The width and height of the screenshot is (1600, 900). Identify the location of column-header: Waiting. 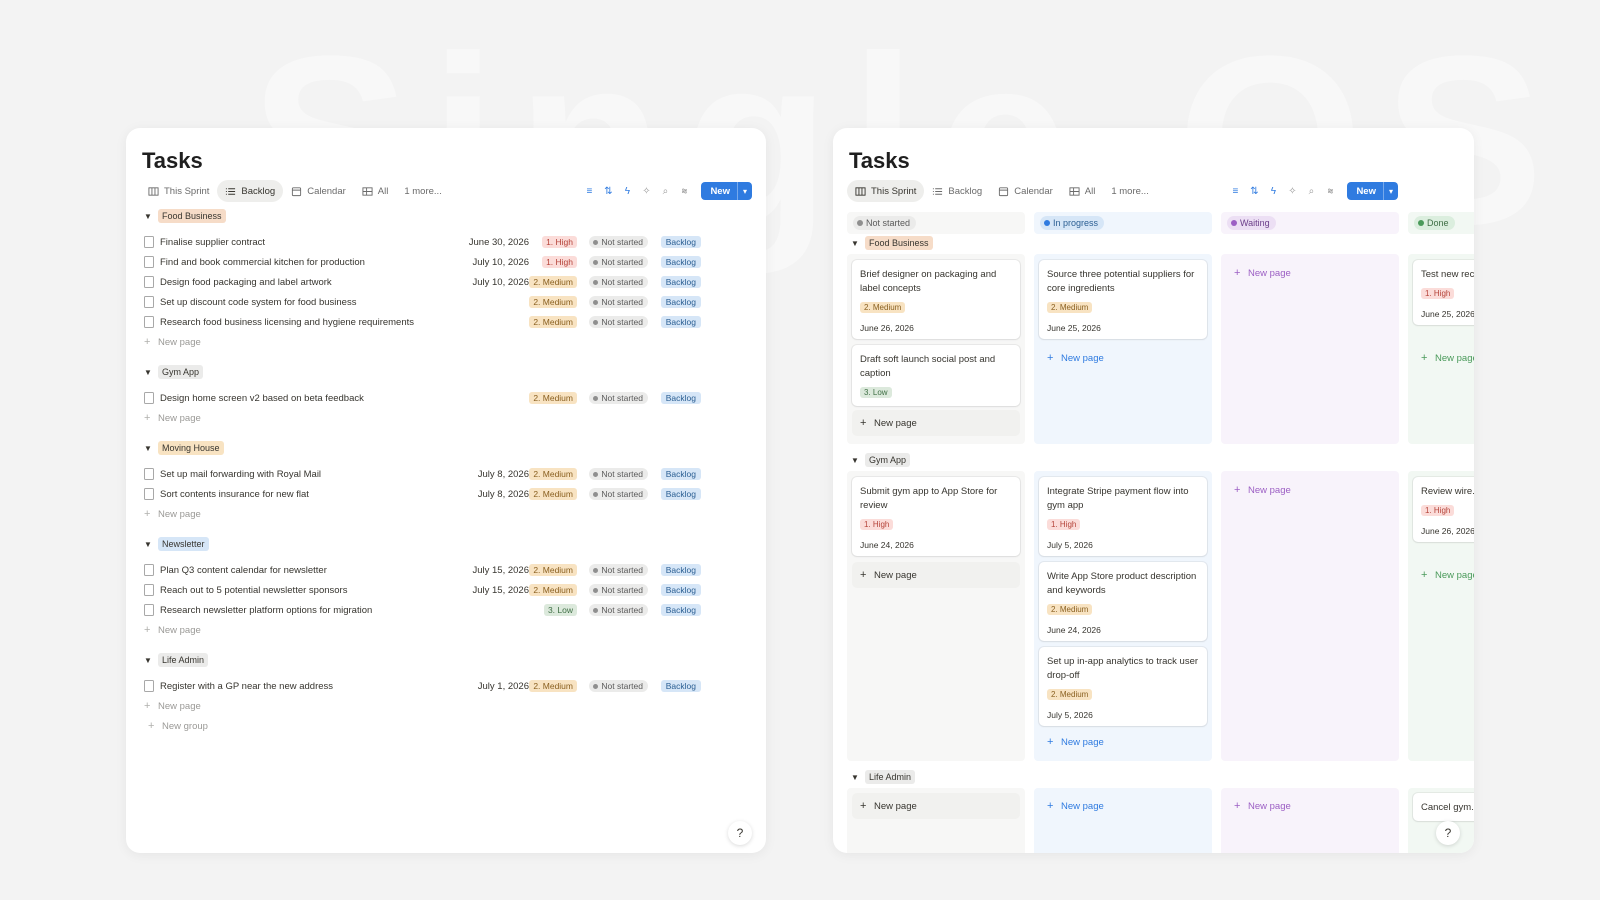
(1310, 223).